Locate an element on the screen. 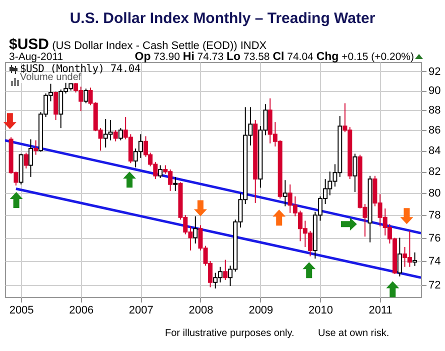 The image size is (445, 351). y-tick-label: 84 is located at coordinates (434, 151).